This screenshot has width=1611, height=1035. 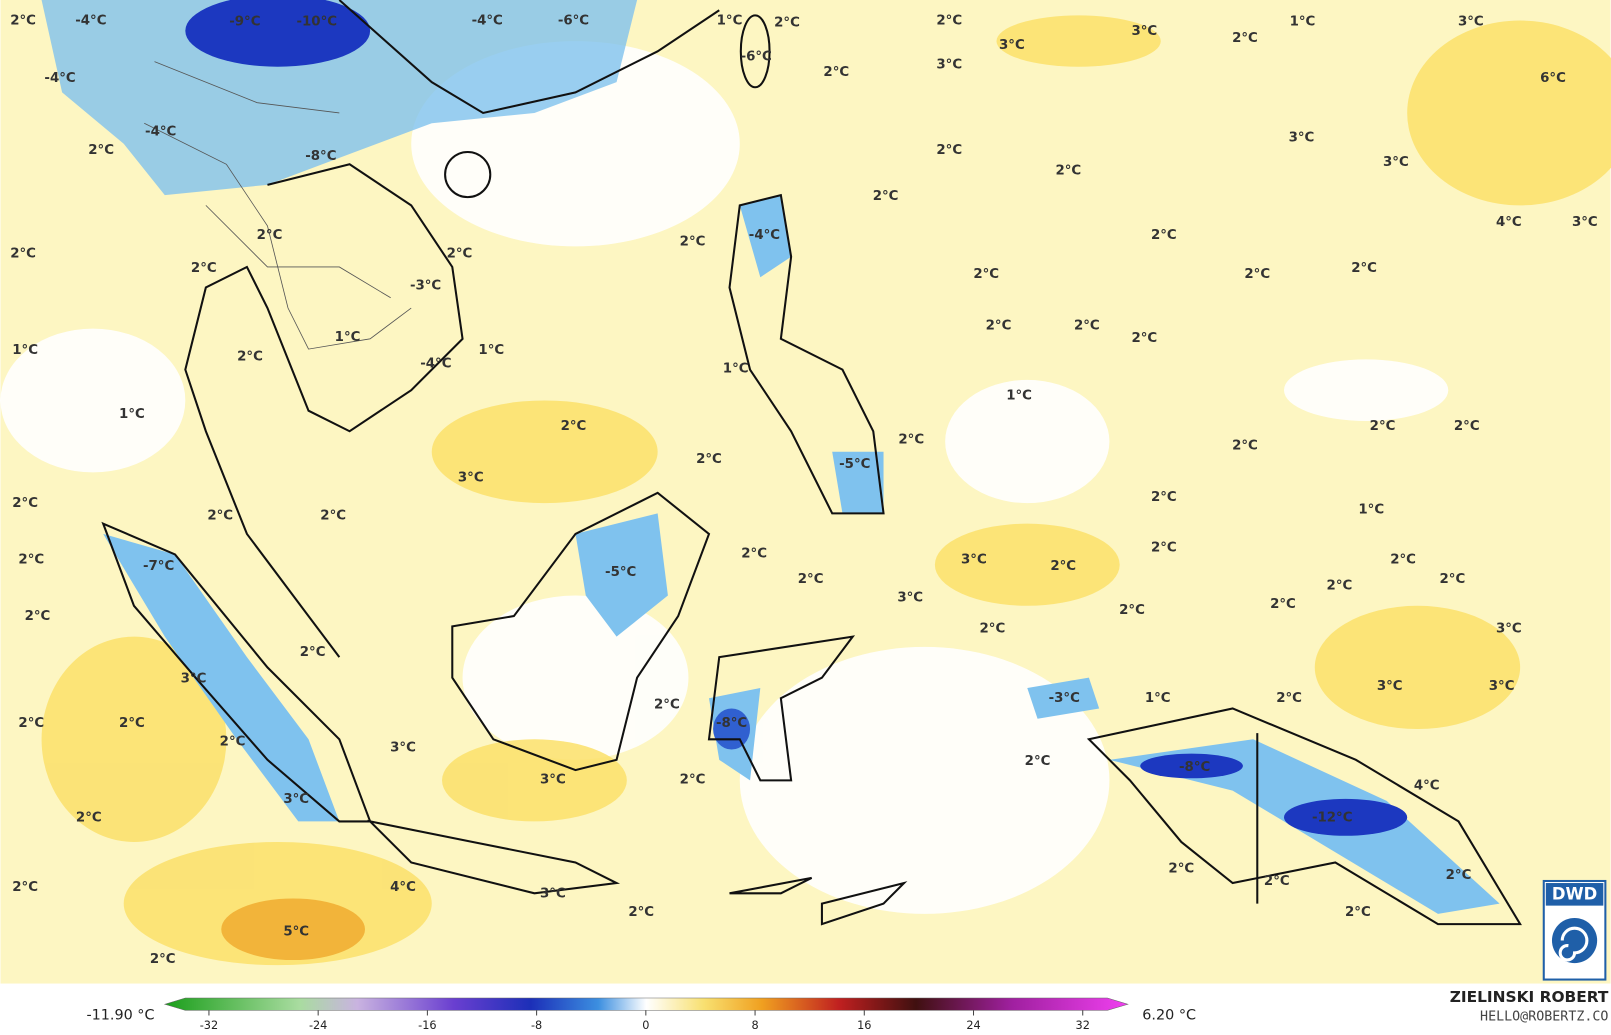 I want to click on colorbar-tick-label: -8, so click(x=536, y=1025).